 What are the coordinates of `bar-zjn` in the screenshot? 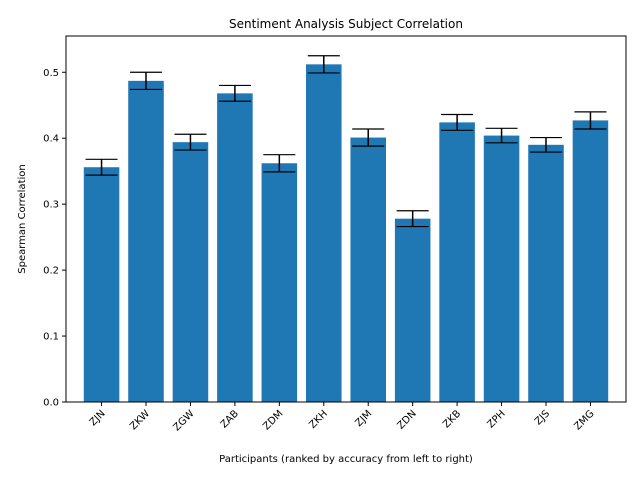 It's located at (101, 284).